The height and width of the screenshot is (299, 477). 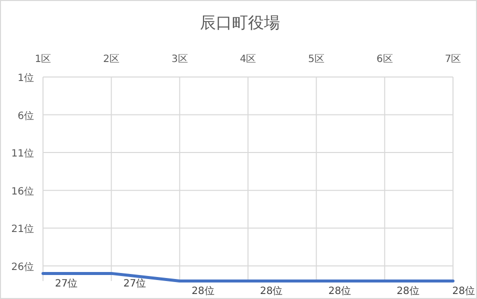 I want to click on x-tick-label: 3区, so click(x=179, y=59).